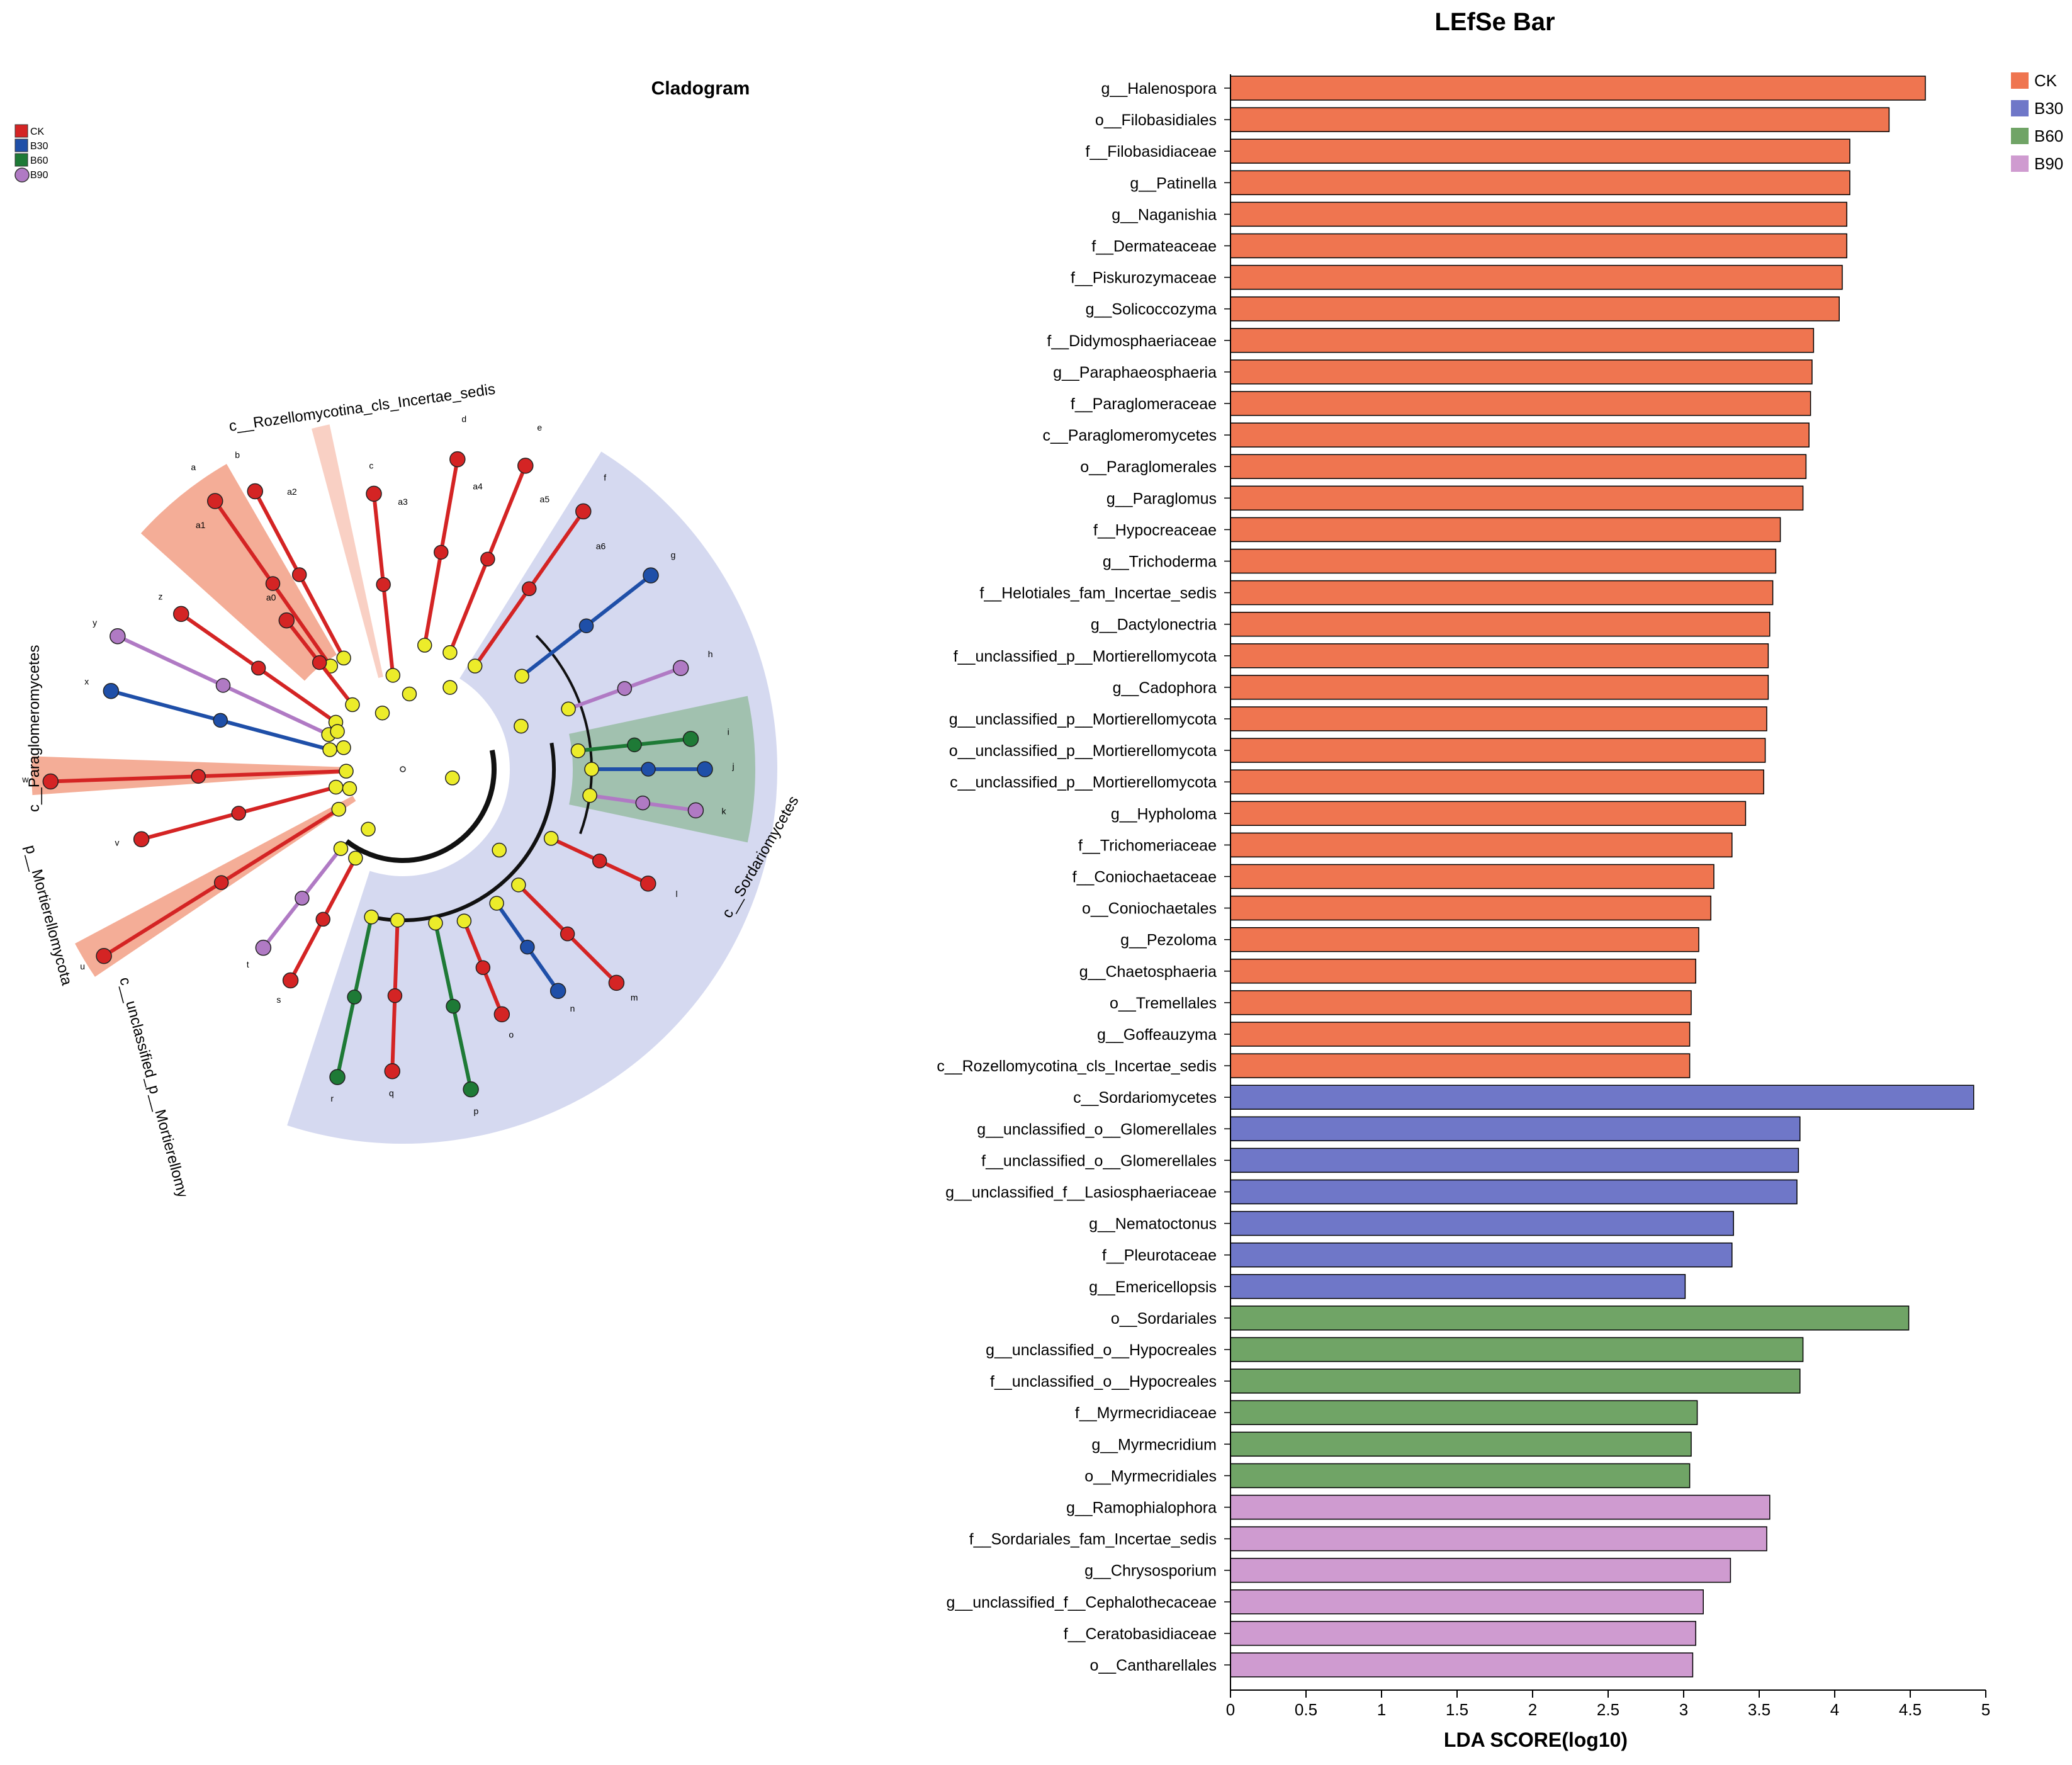 The image size is (2072, 1765). Describe the element at coordinates (25, 779) in the screenshot. I see `node-letter: w` at that location.